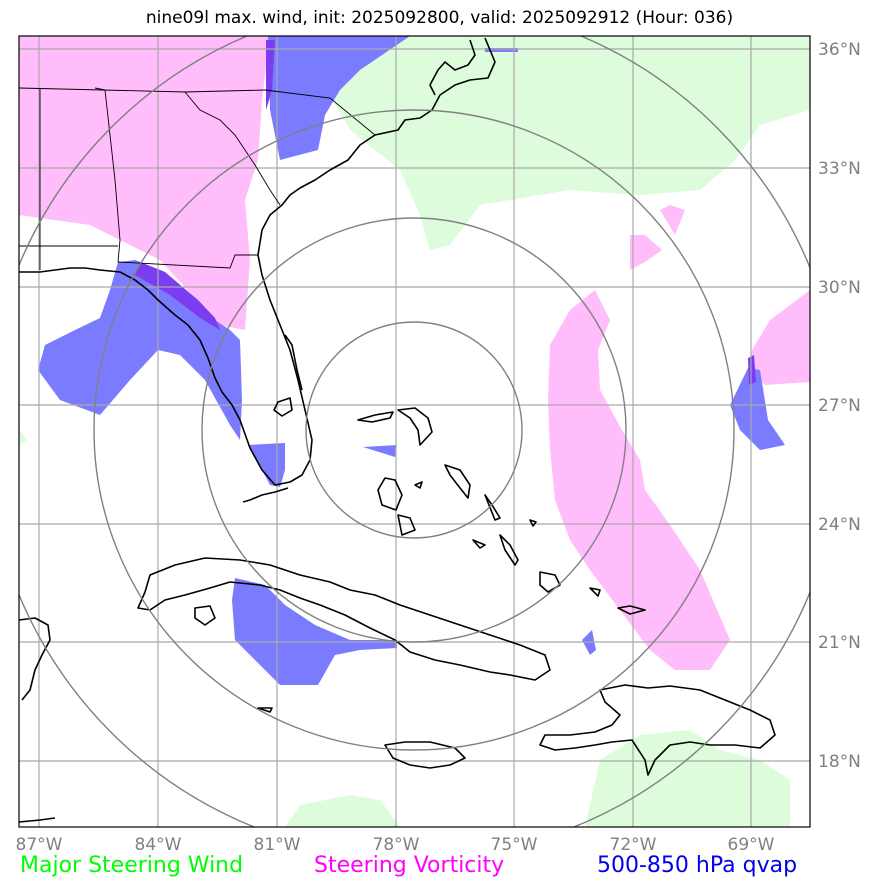  What do you see at coordinates (839, 525) in the screenshot?
I see `lat-label: 24°N` at bounding box center [839, 525].